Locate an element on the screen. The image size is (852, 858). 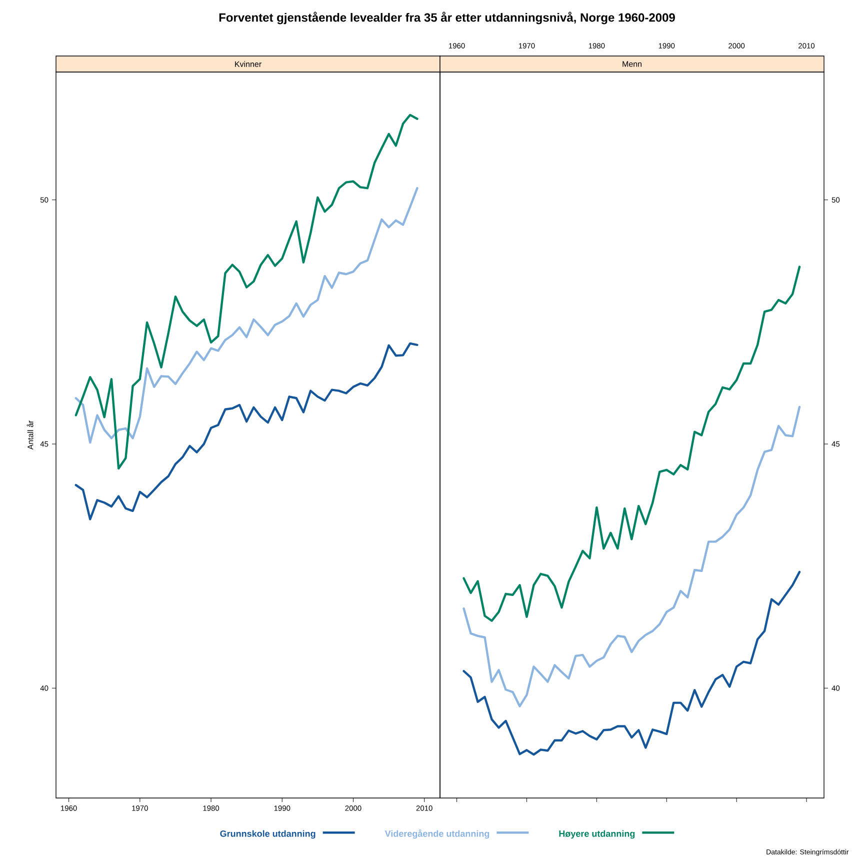
legend-label: Grunnskole utdanning is located at coordinates (268, 834).